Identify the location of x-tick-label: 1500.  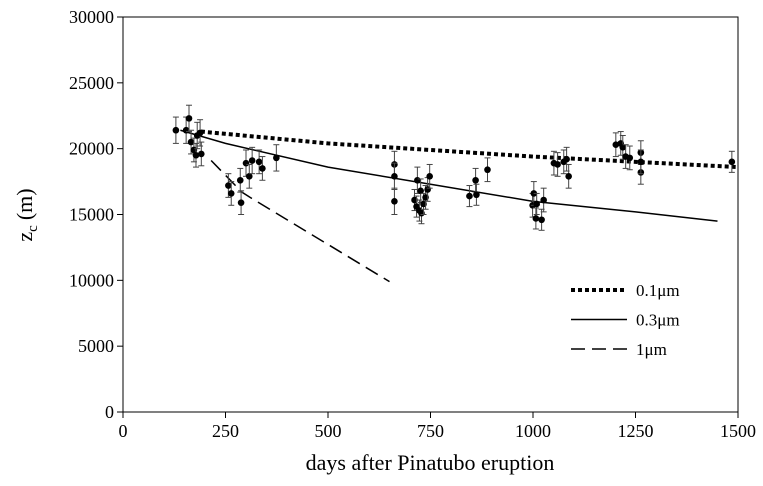
(738, 431).